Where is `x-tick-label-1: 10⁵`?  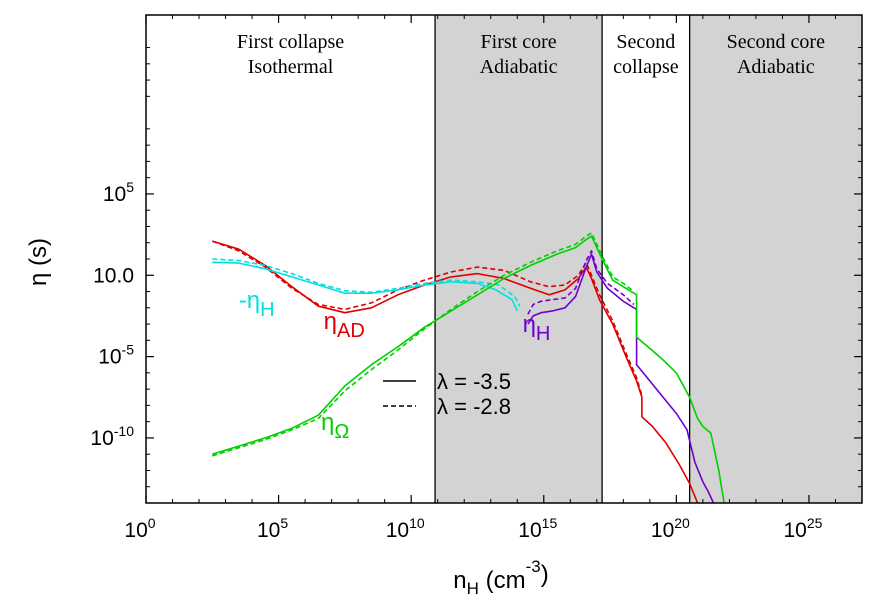
x-tick-label-1: 10⁵ is located at coordinates (272, 528).